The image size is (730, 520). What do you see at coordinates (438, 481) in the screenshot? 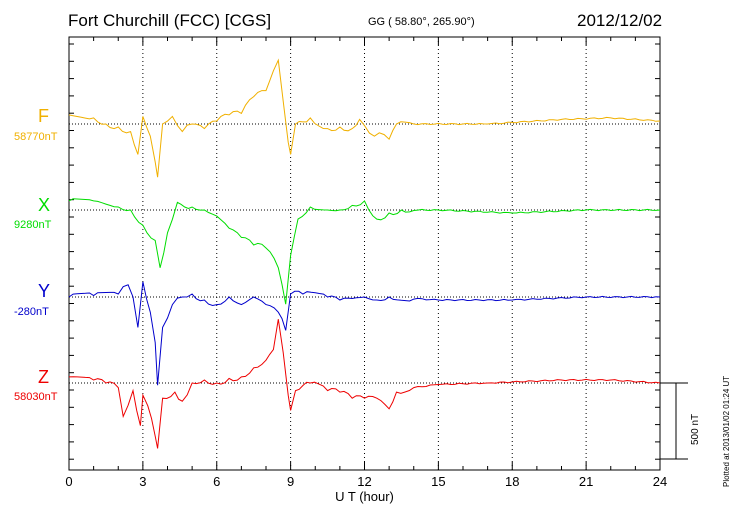
I see `x-tick-label: 15` at bounding box center [438, 481].